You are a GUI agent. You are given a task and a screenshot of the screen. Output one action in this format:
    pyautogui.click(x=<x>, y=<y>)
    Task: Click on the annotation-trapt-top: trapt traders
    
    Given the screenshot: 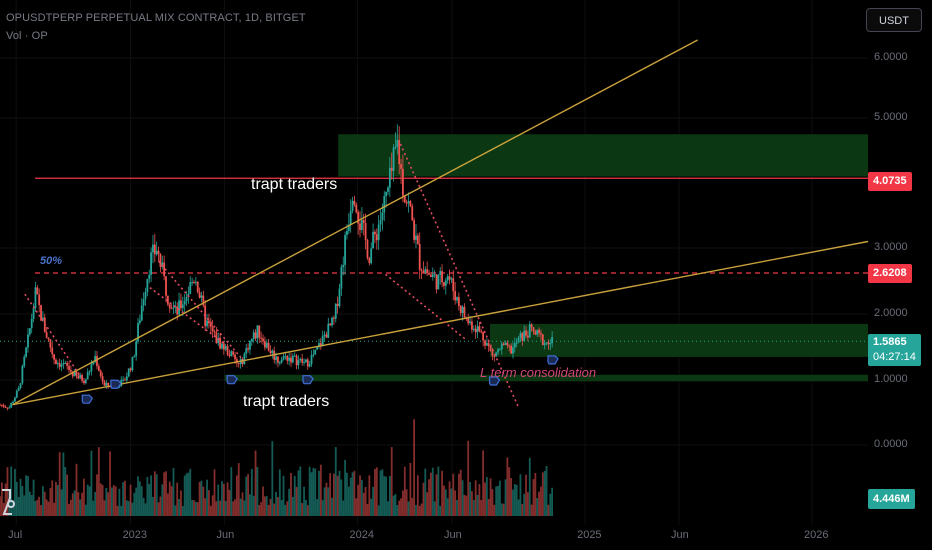 What is the action you would take?
    pyautogui.click(x=294, y=184)
    